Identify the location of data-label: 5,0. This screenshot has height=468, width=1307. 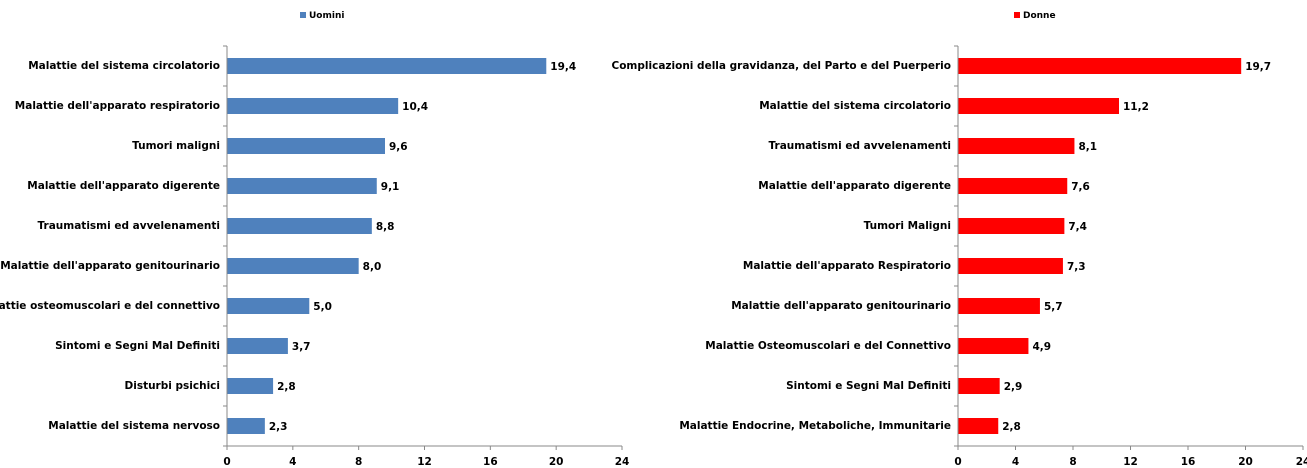
(322, 307).